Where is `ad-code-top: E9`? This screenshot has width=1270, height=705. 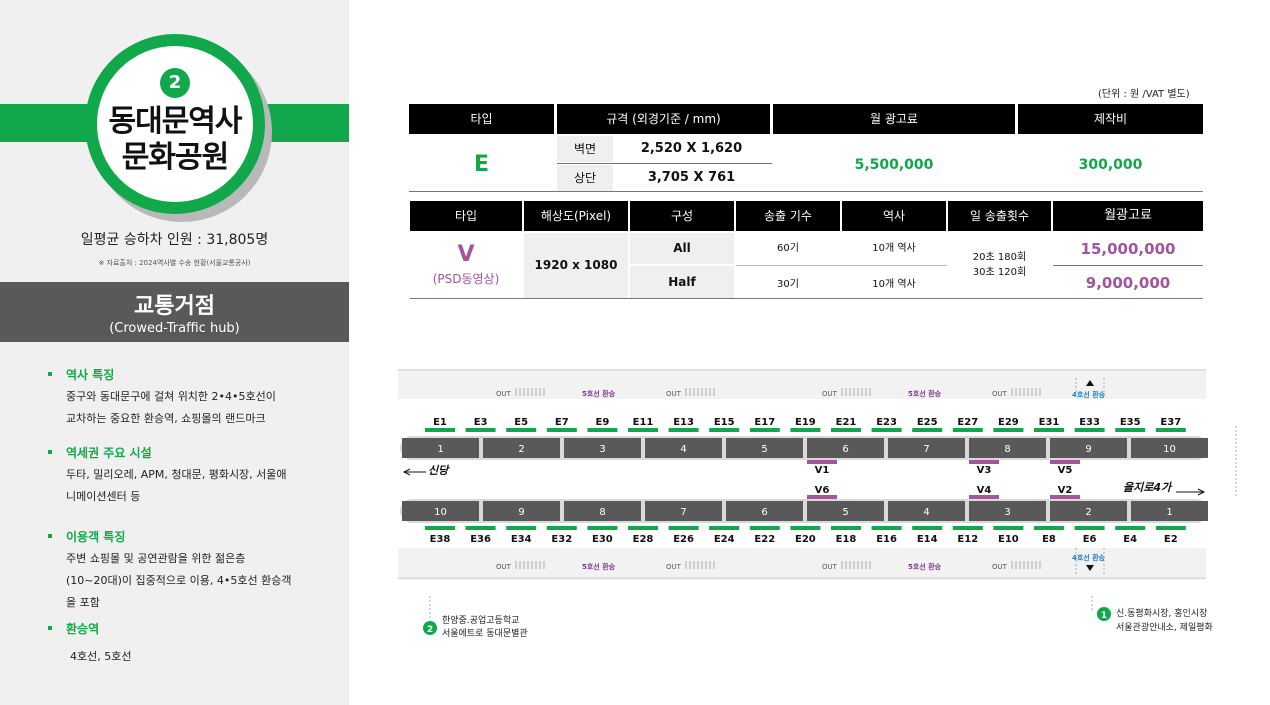 ad-code-top: E9 is located at coordinates (603, 422).